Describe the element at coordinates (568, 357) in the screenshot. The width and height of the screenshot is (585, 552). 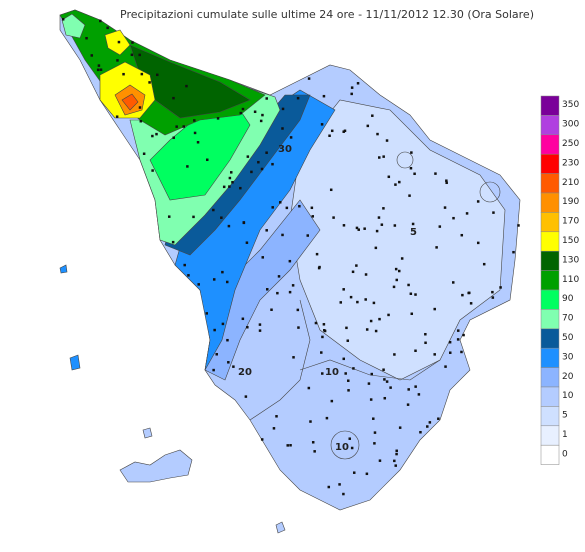
I see `legend-label: 30` at that location.